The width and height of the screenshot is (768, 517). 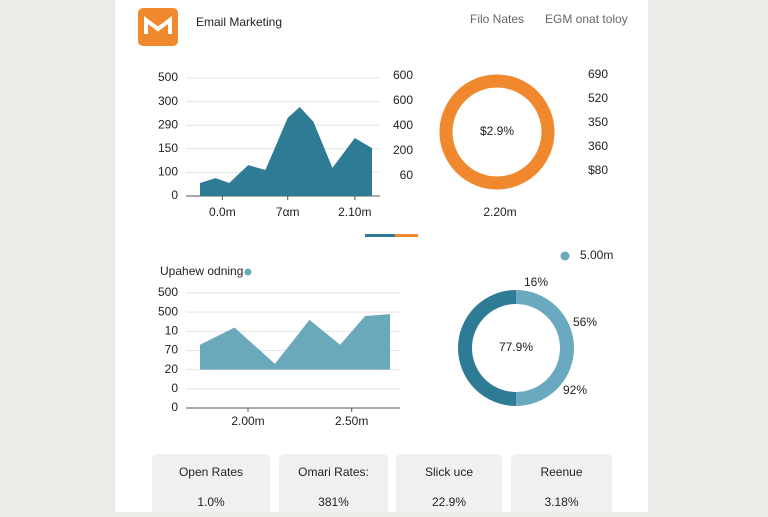 What do you see at coordinates (516, 347) in the screenshot?
I see `center-label: 77.9%` at bounding box center [516, 347].